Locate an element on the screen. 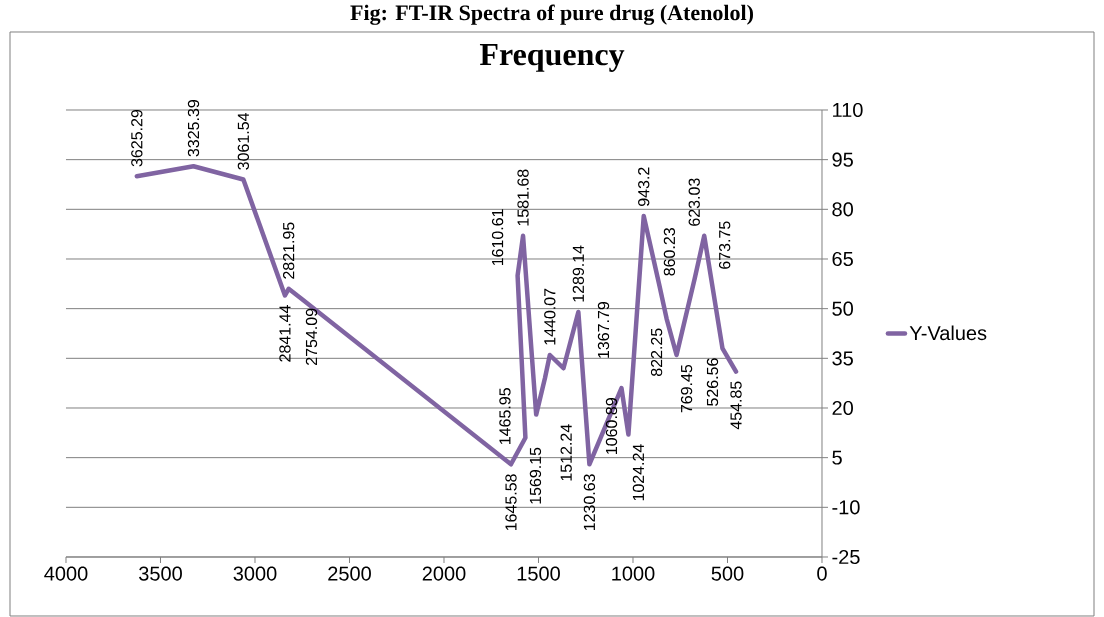 The height and width of the screenshot is (617, 1104). annotation: 822.25 is located at coordinates (656, 352).